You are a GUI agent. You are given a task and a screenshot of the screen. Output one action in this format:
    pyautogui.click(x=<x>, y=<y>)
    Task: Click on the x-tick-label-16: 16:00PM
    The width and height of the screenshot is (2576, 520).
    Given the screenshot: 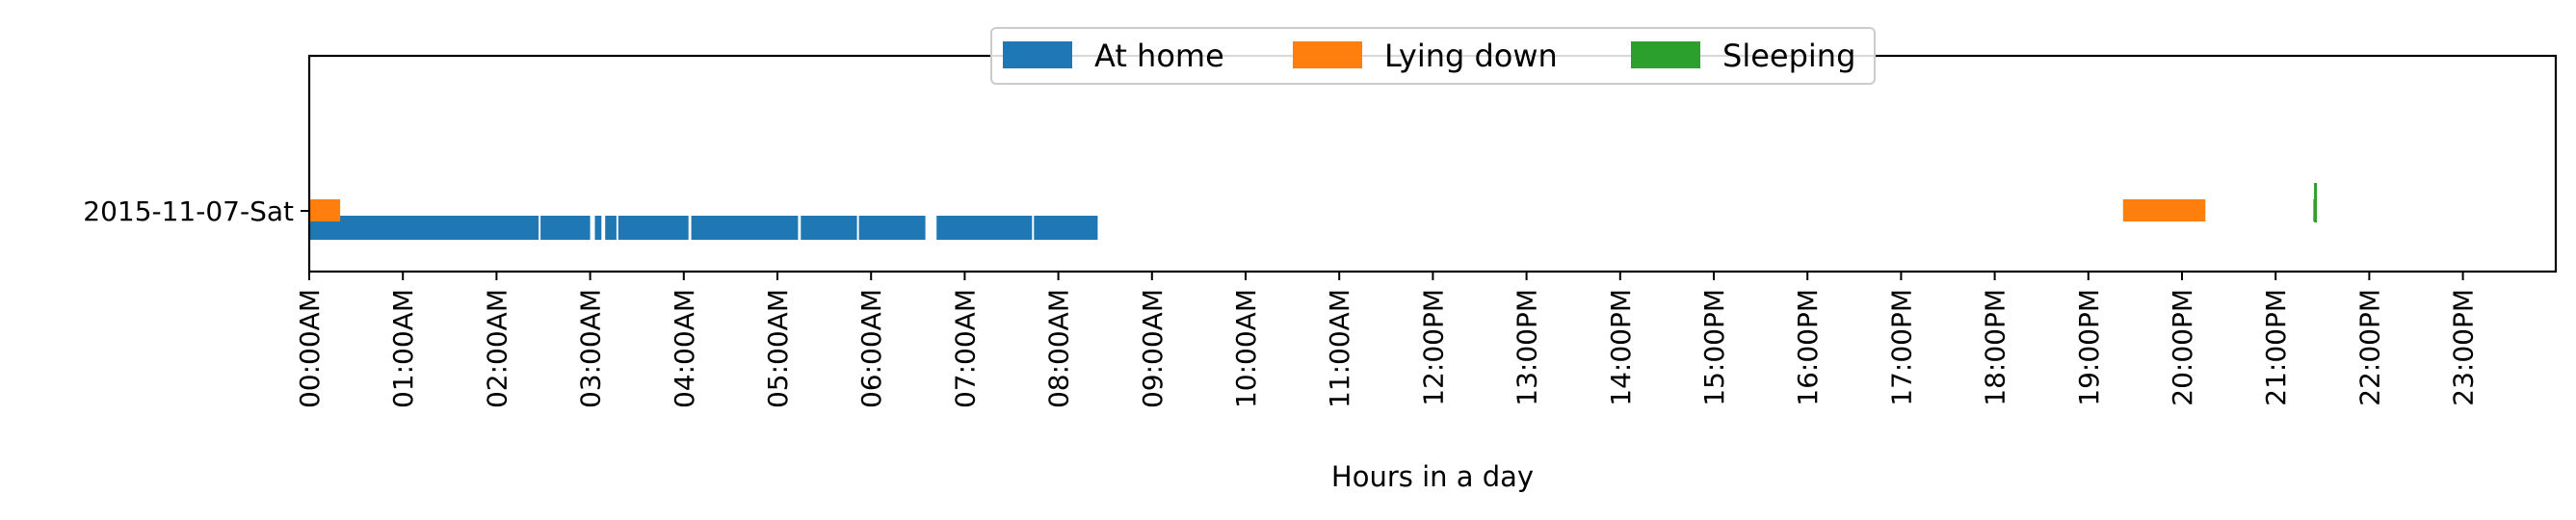 What is the action you would take?
    pyautogui.click(x=1808, y=347)
    